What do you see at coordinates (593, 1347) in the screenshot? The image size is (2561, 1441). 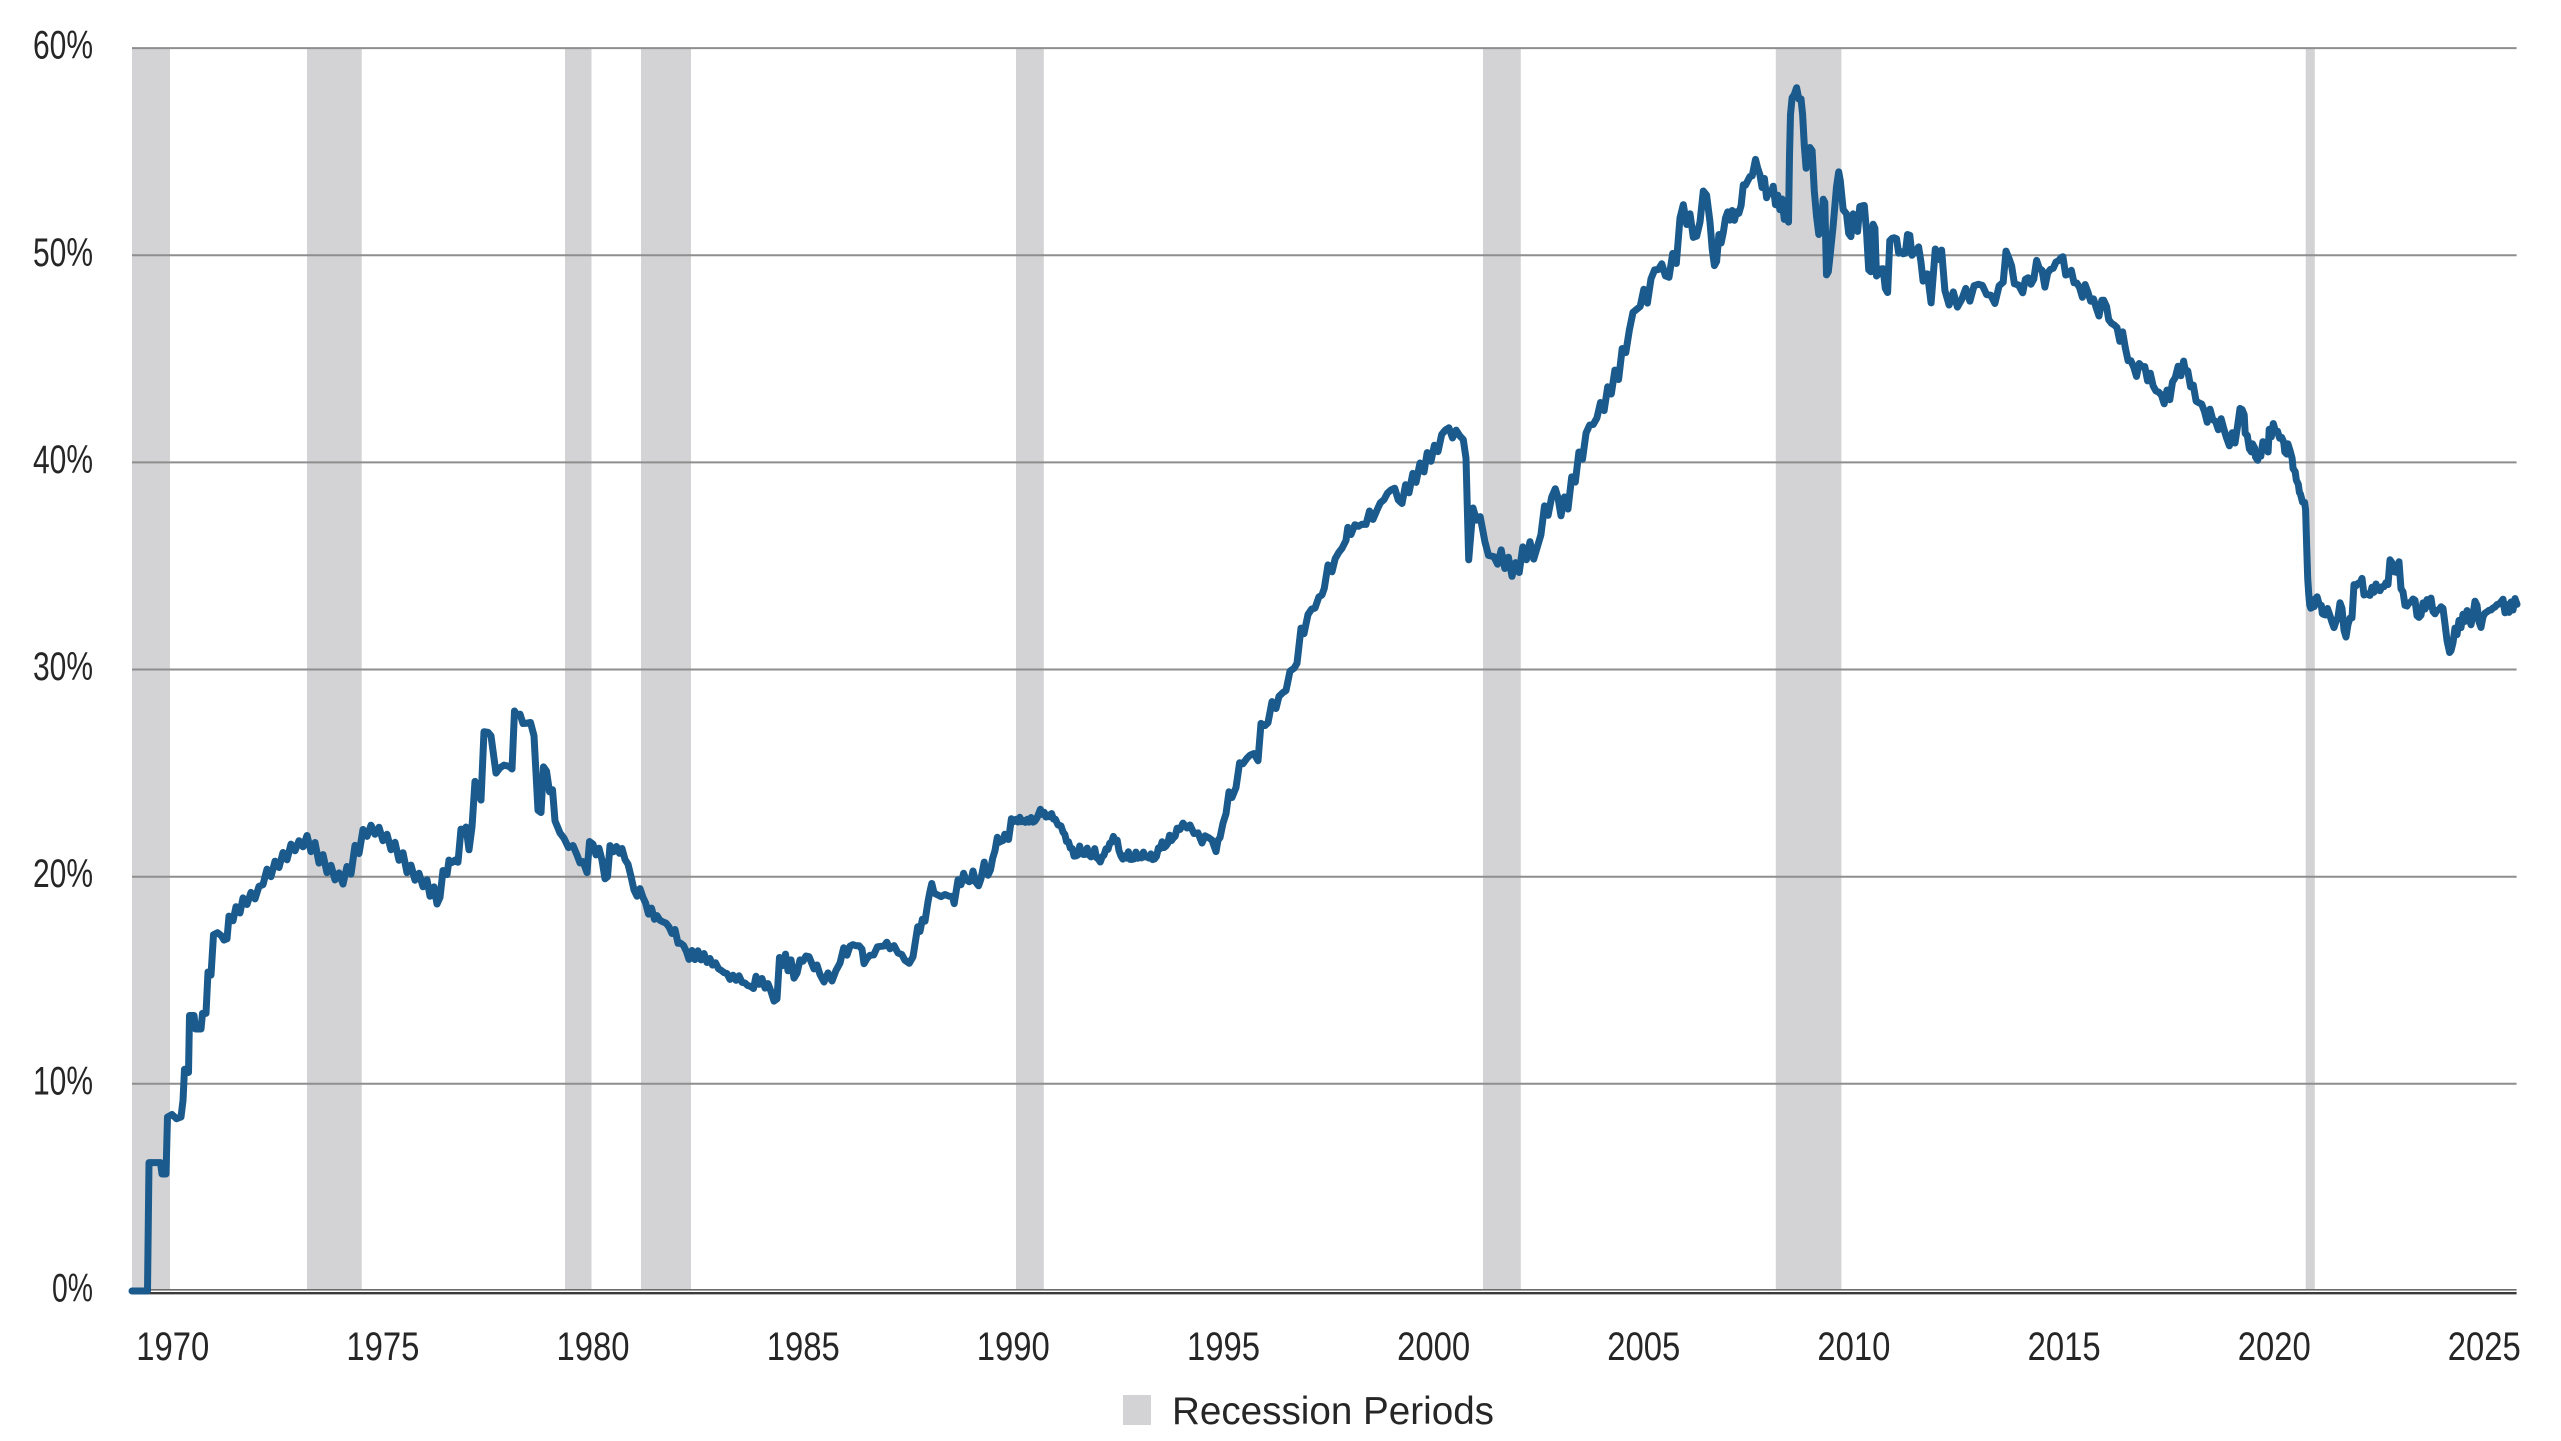 I see `svg-text: 1980` at bounding box center [593, 1347].